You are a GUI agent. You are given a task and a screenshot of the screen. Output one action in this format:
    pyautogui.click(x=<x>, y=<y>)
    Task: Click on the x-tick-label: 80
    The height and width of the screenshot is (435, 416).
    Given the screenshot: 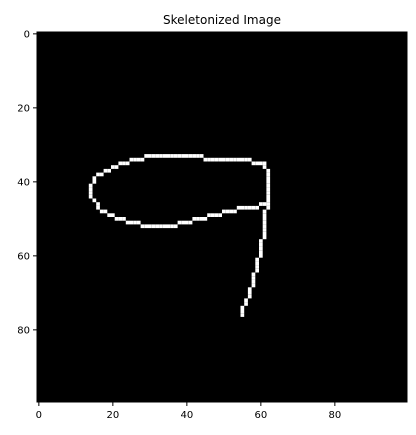 What is the action you would take?
    pyautogui.click(x=334, y=415)
    